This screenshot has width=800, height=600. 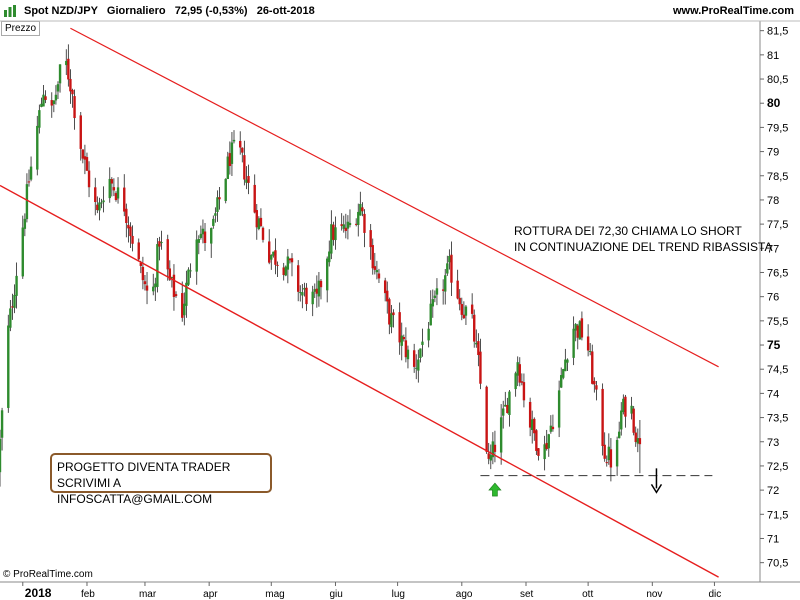 I want to click on x-tick-label: lug, so click(x=398, y=594).